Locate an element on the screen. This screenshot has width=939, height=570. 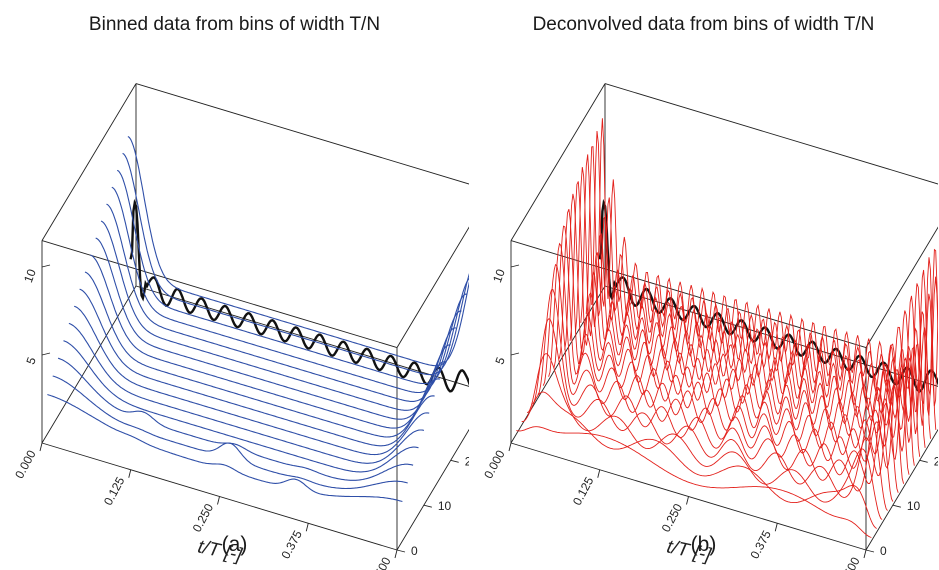
panel-label: (a) is located at coordinates (234, 544).